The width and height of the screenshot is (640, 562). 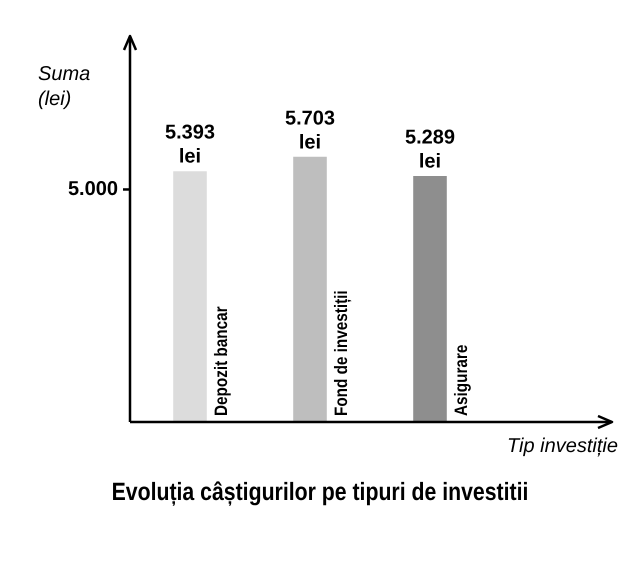 I want to click on y-tick-label: 5.000, so click(x=93, y=189).